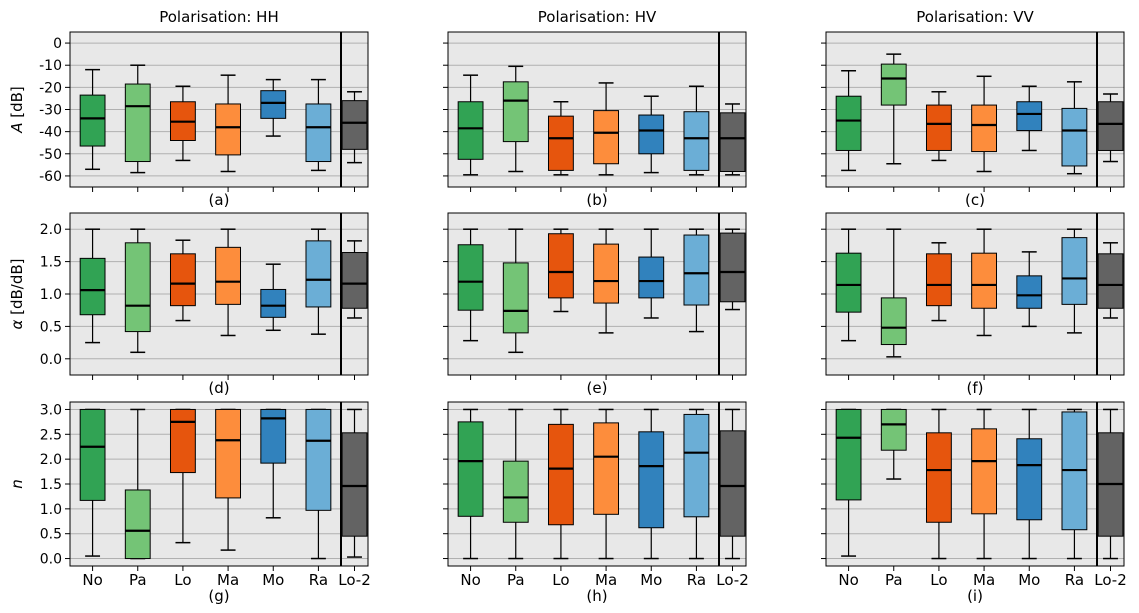 Image resolution: width=1139 pixels, height=613 pixels. What do you see at coordinates (218, 388) in the screenshot?
I see `panel-label: (d)` at bounding box center [218, 388].